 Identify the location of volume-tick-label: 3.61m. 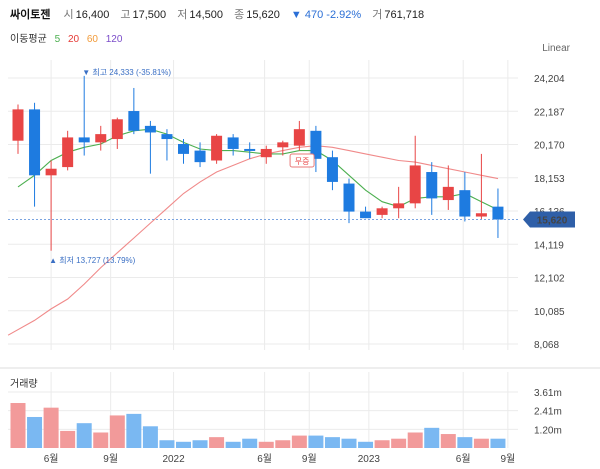
(548, 393).